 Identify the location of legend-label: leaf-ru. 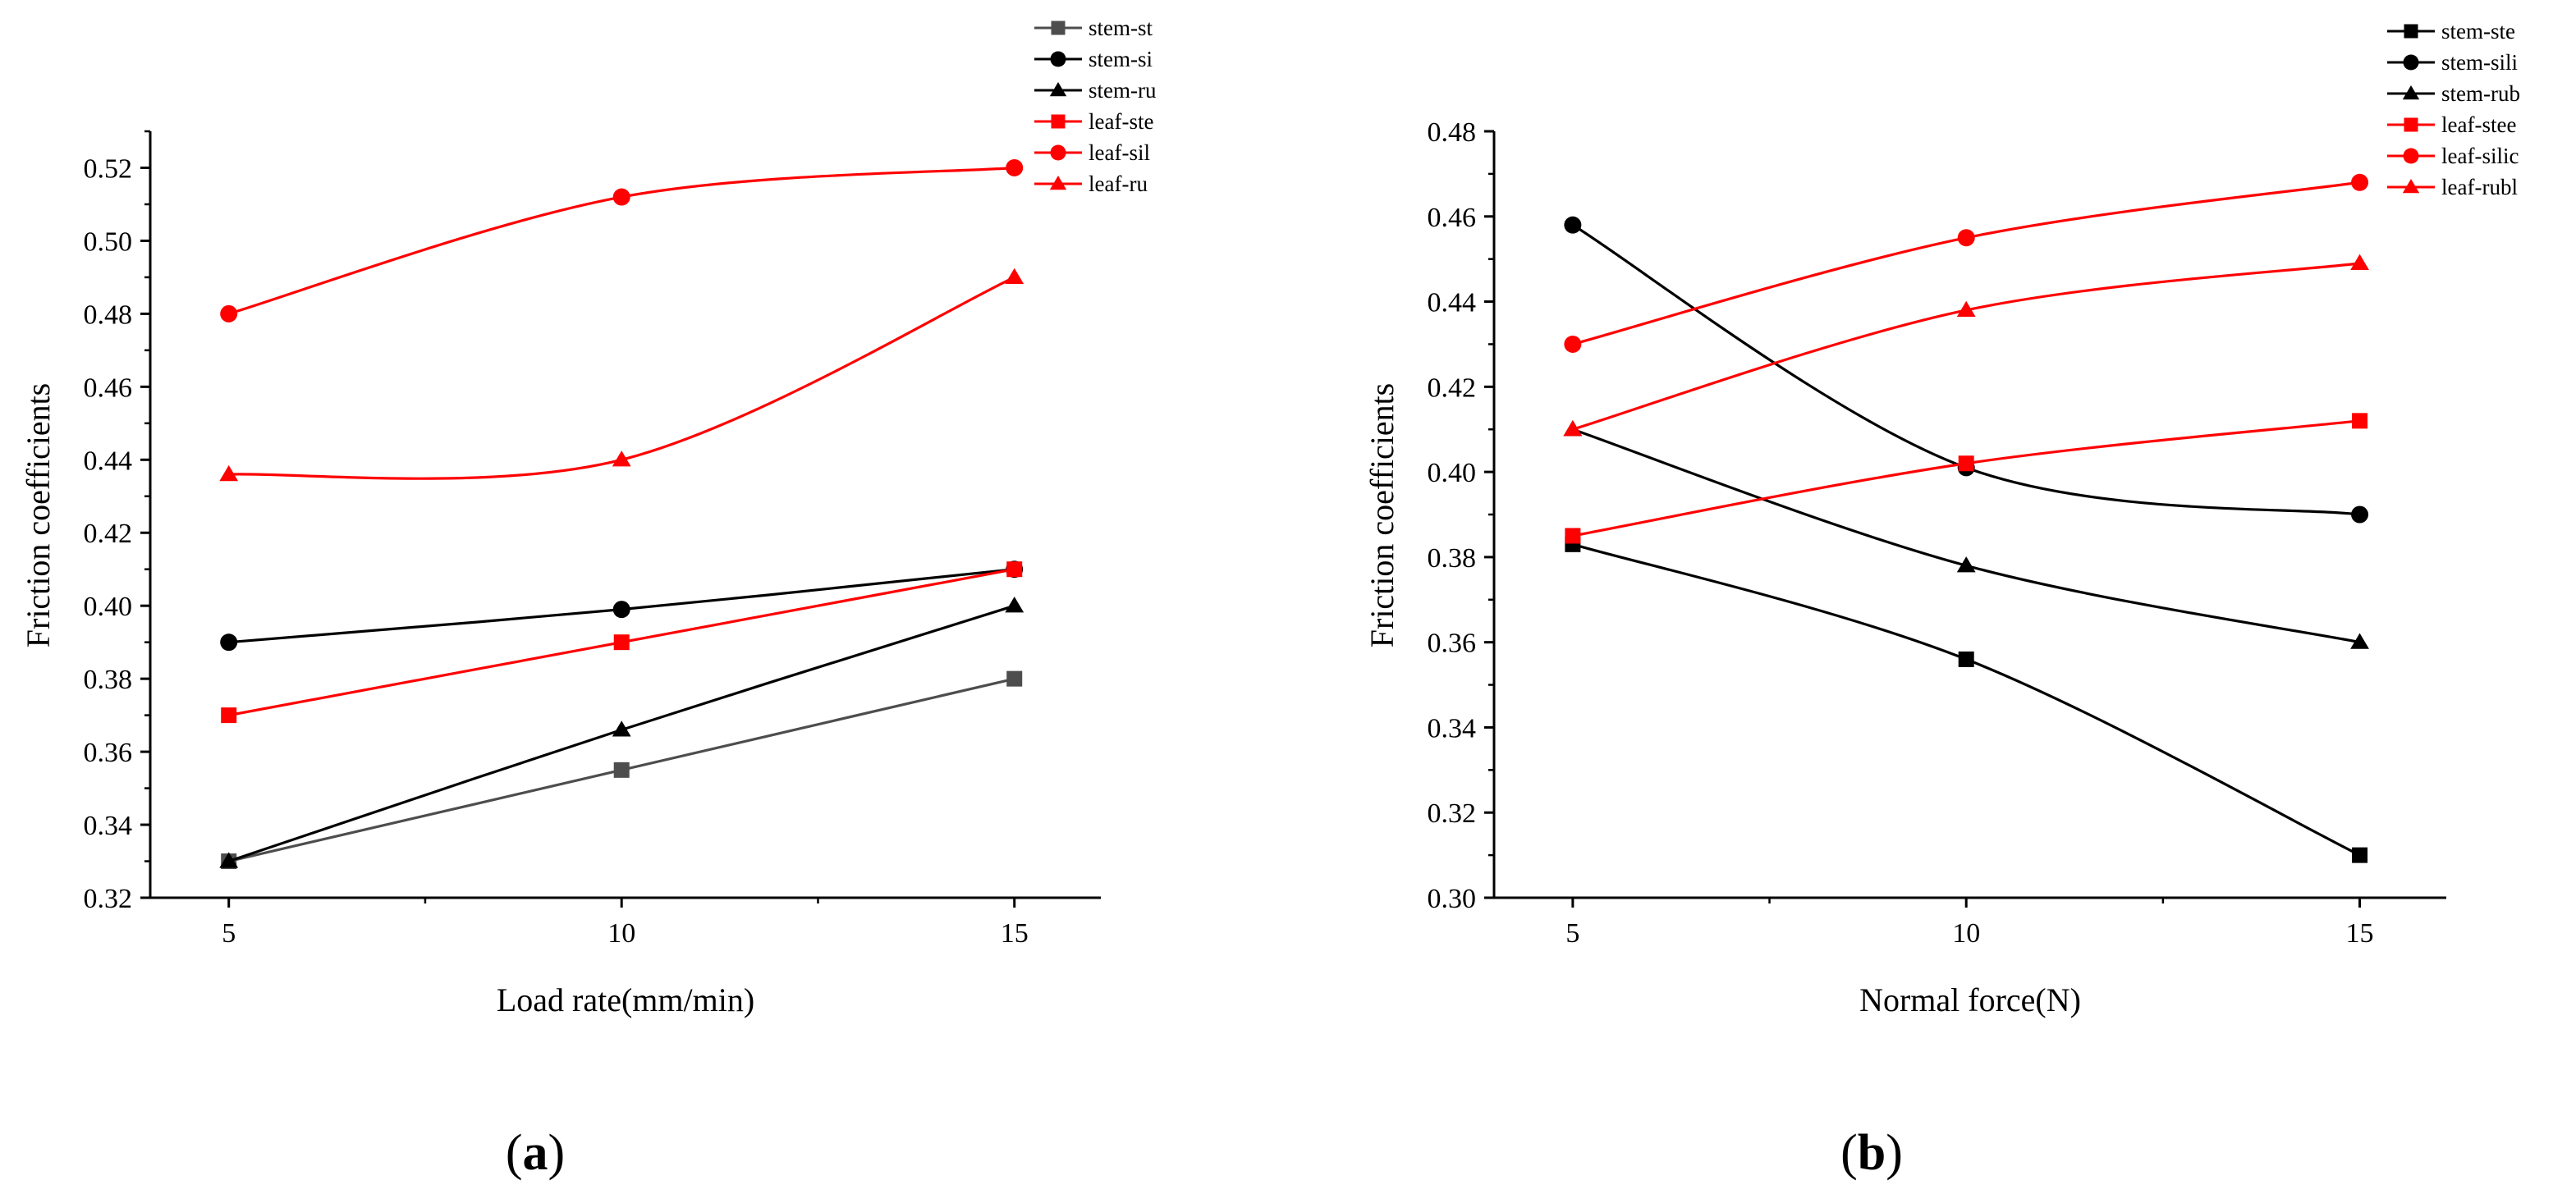
(1119, 184).